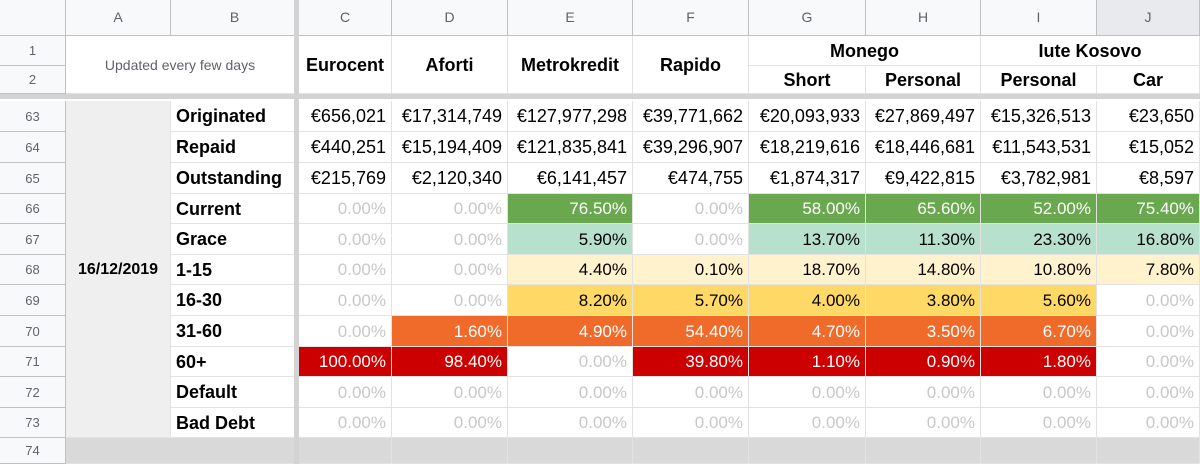  Describe the element at coordinates (33, 270) in the screenshot. I see `row-header-68: 68` at that location.